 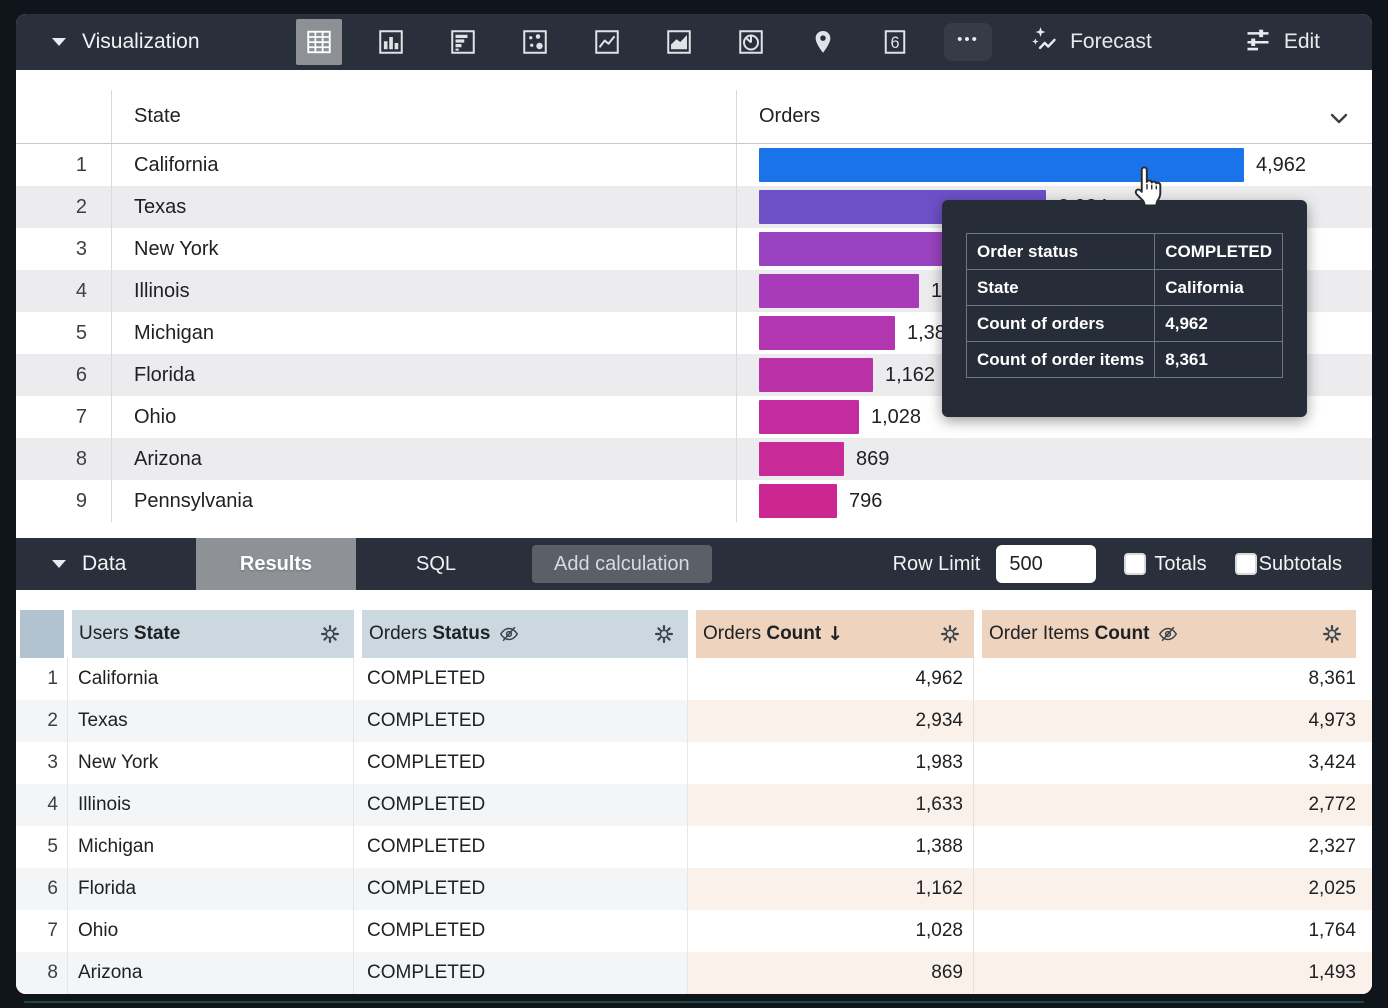 I want to click on results-order-items-count-cell: 3,424, so click(x=1332, y=762).